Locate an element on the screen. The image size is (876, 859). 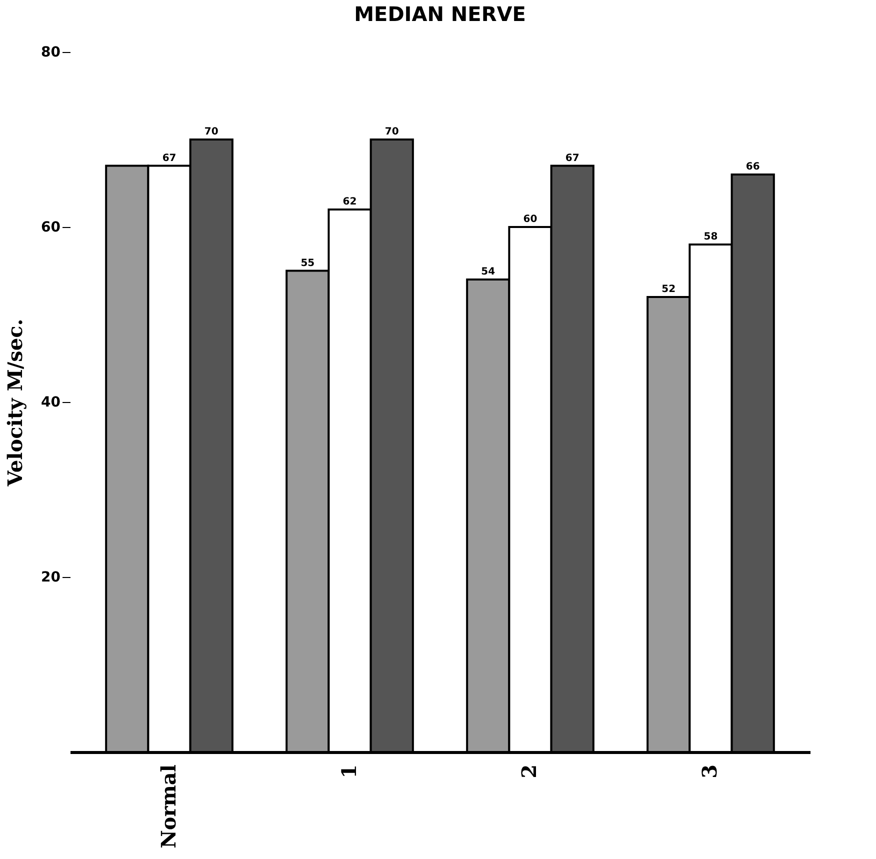
data-label: 62 is located at coordinates (349, 202).